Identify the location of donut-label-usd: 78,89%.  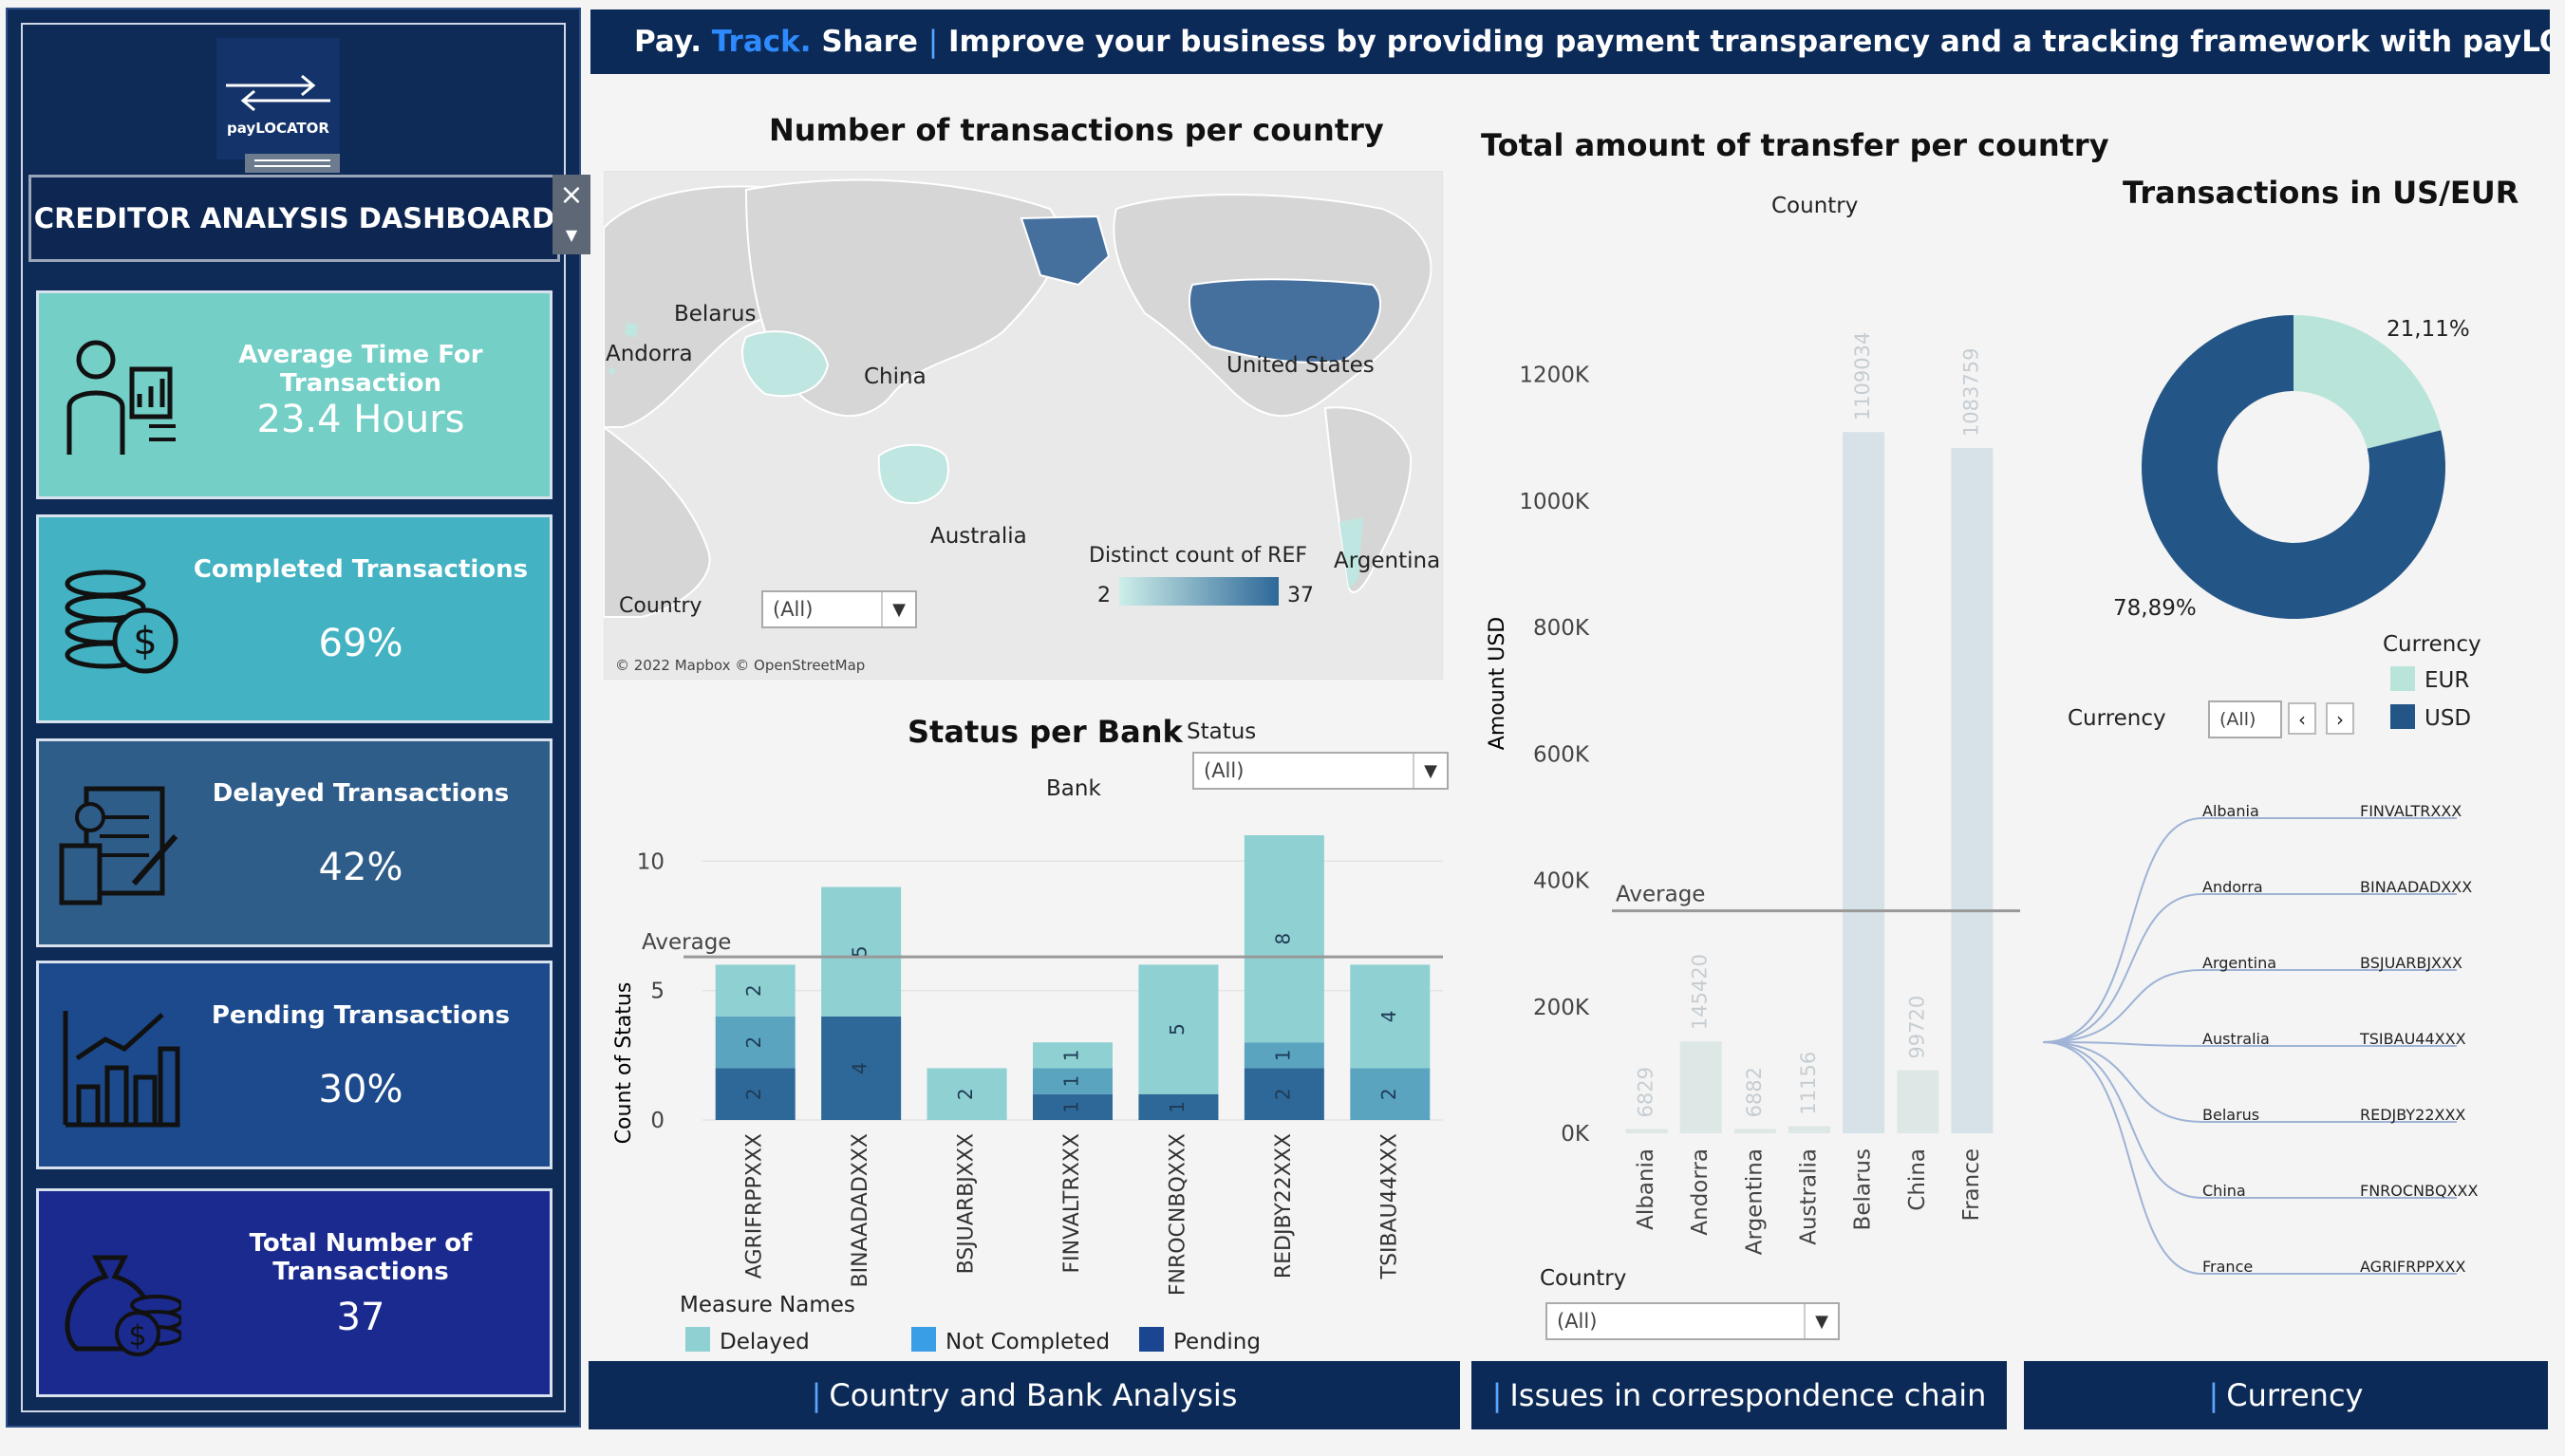
(2155, 609).